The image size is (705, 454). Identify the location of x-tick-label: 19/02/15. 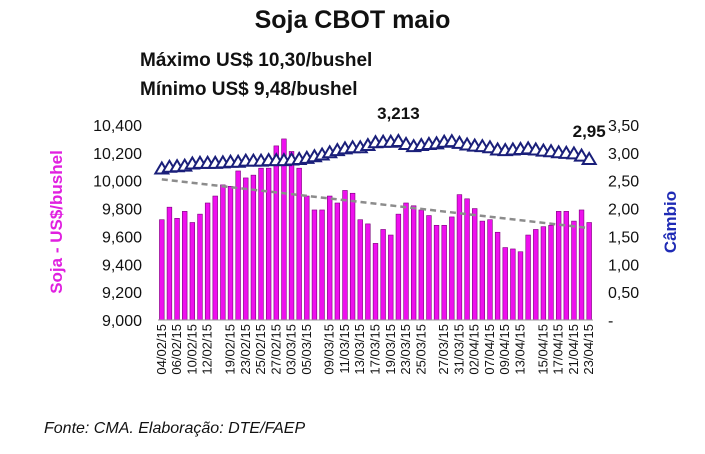
(230, 349).